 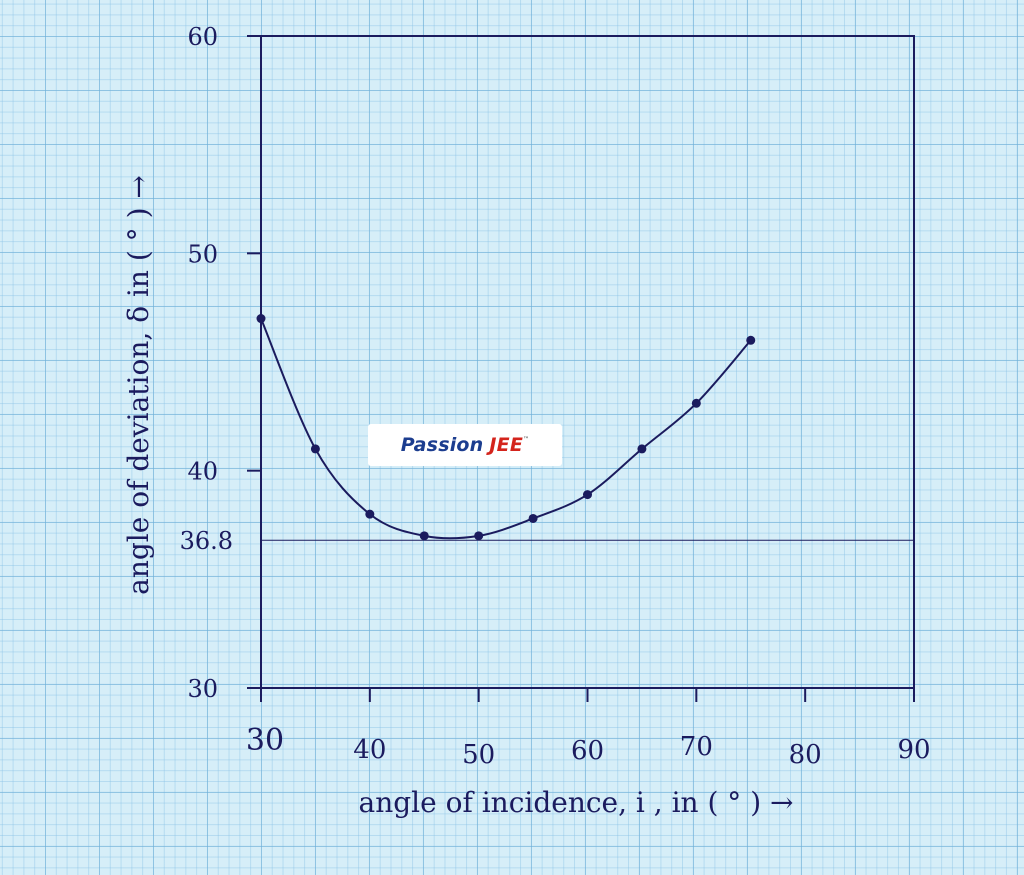 I want to click on x-tick-label: 70, so click(x=696, y=747).